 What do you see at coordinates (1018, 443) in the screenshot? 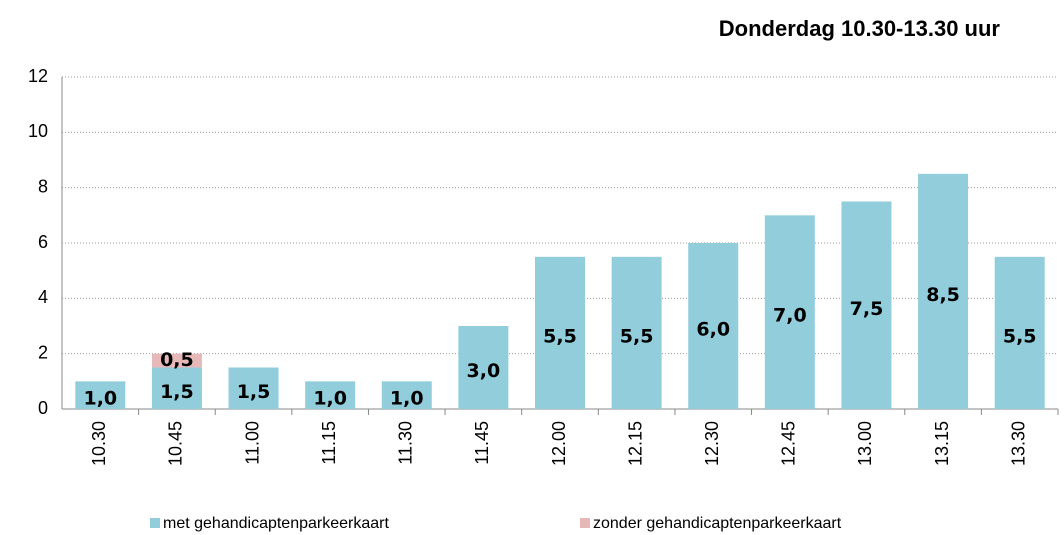
I see `x-tick-label: 13.30` at bounding box center [1018, 443].